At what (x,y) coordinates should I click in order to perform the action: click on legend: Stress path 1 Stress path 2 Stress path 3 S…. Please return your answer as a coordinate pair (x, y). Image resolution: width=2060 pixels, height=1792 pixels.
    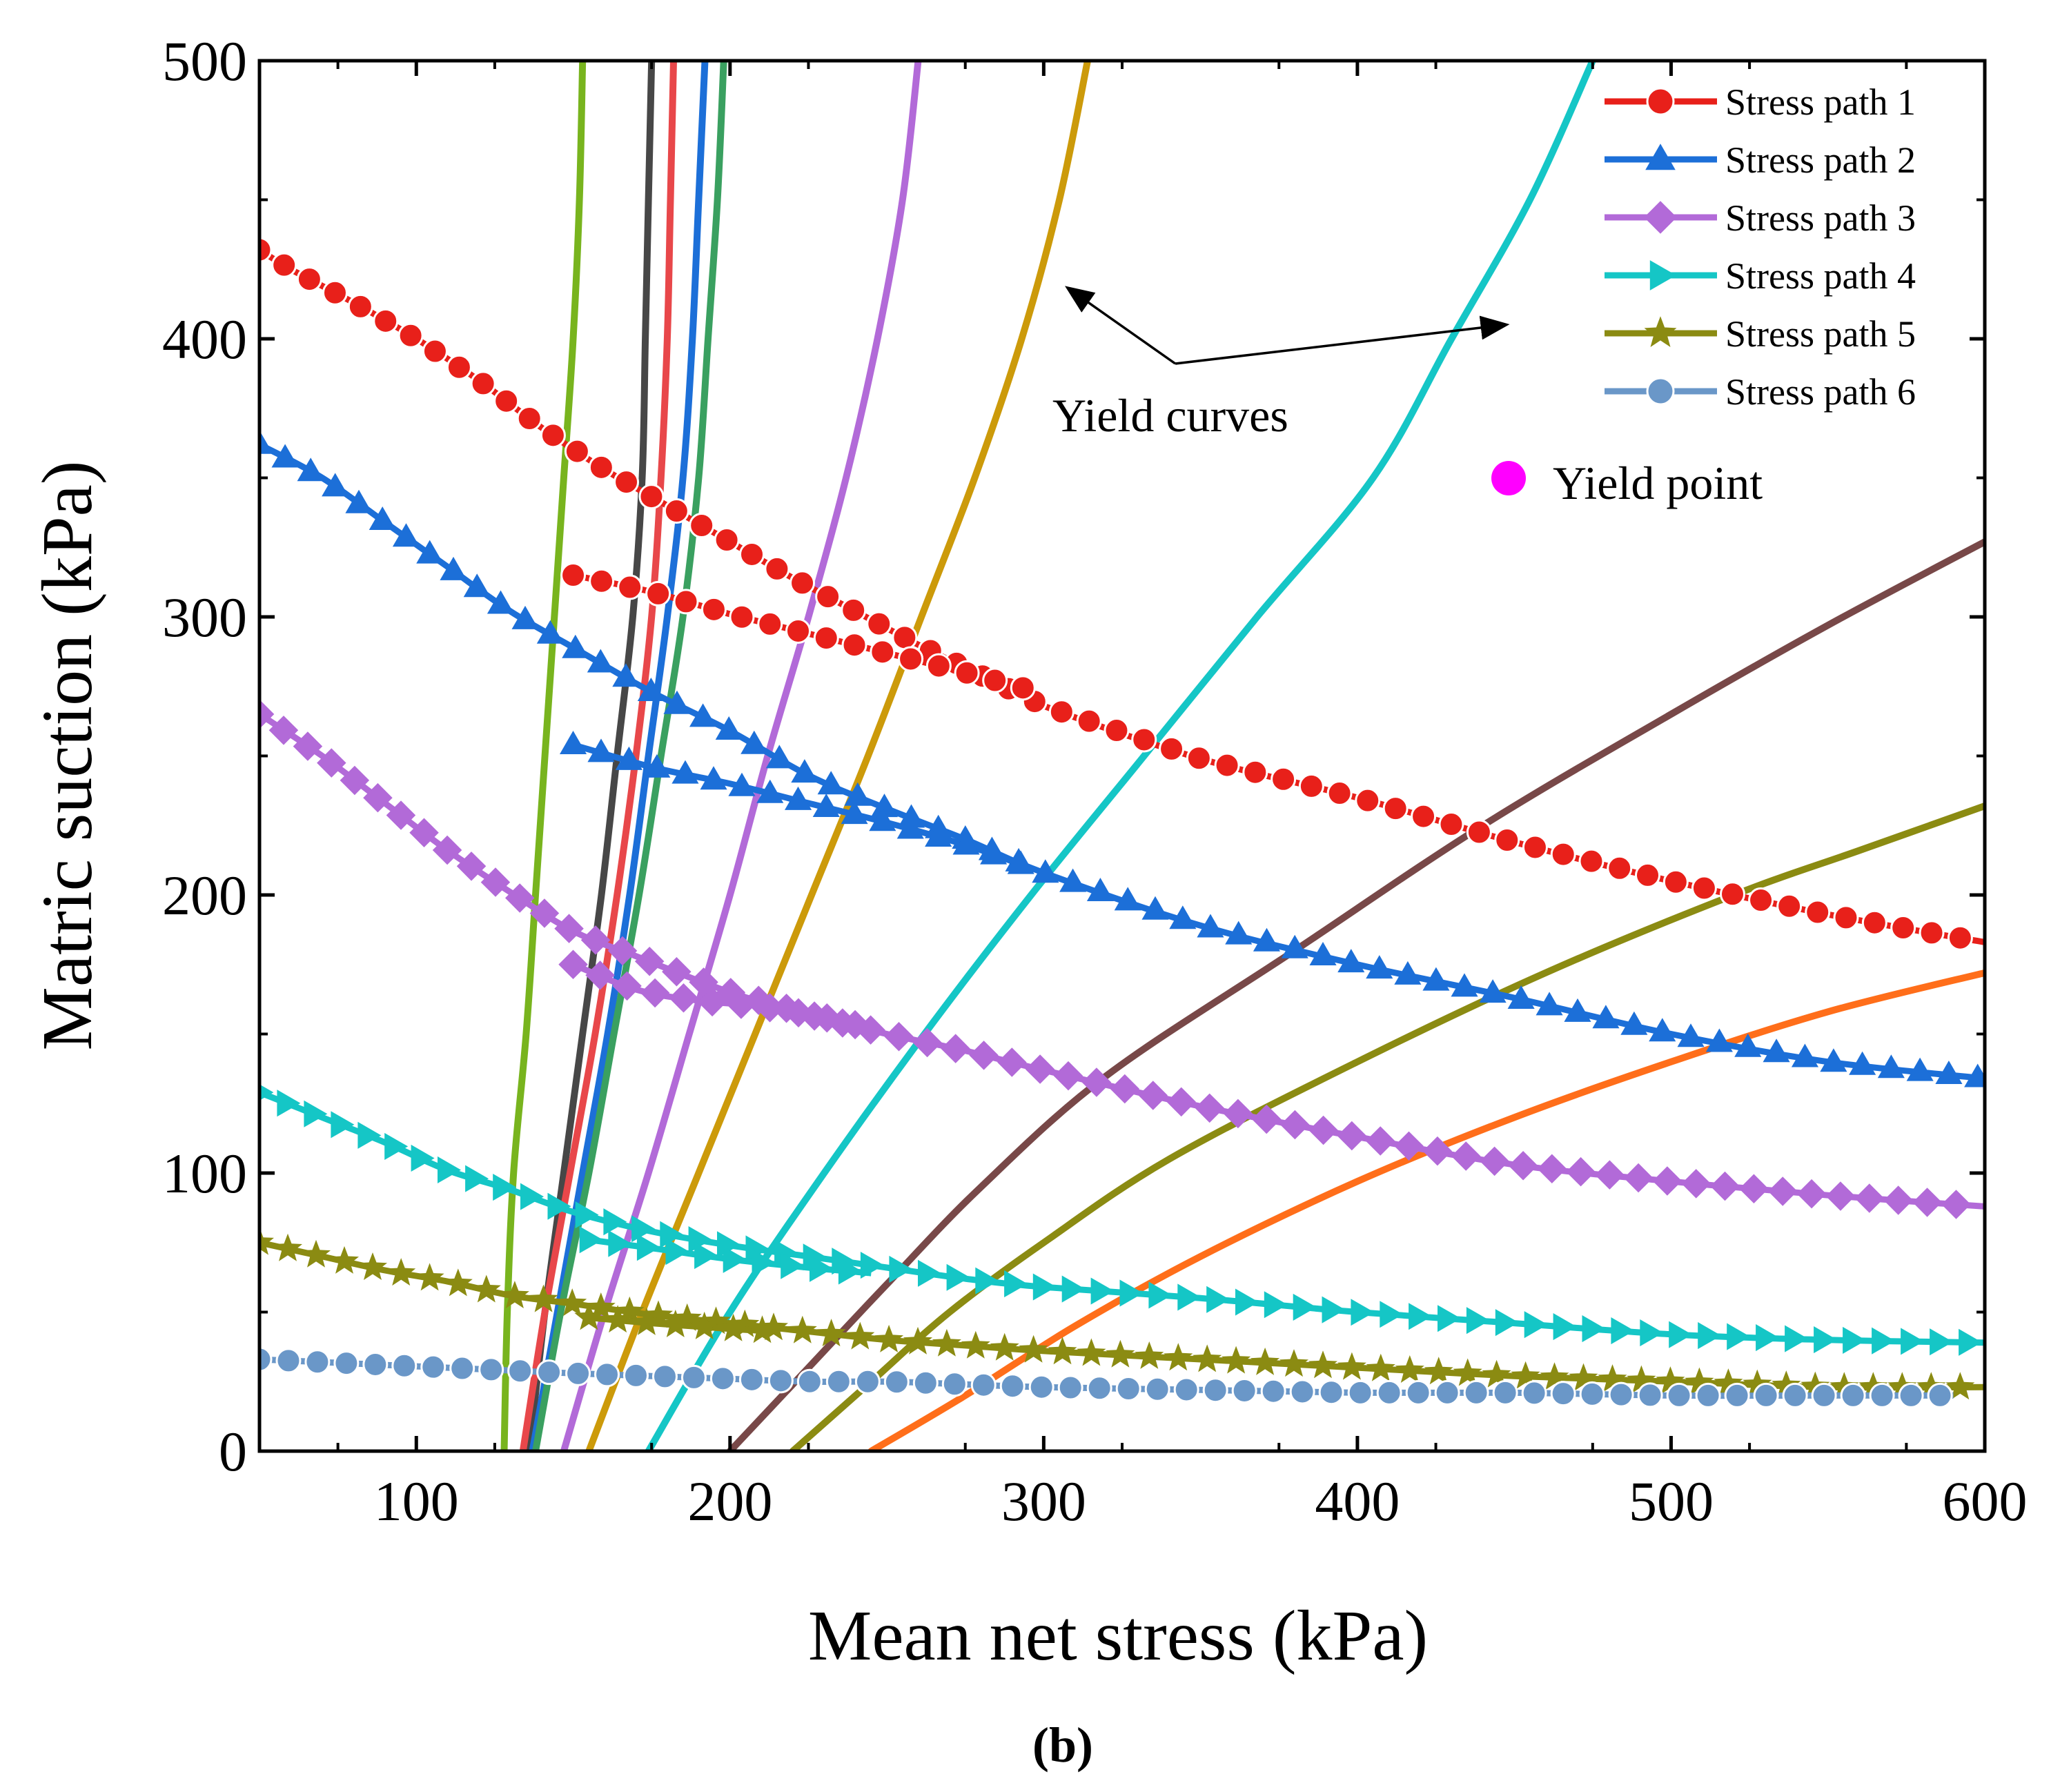
    Looking at the image, I should click on (1760, 247).